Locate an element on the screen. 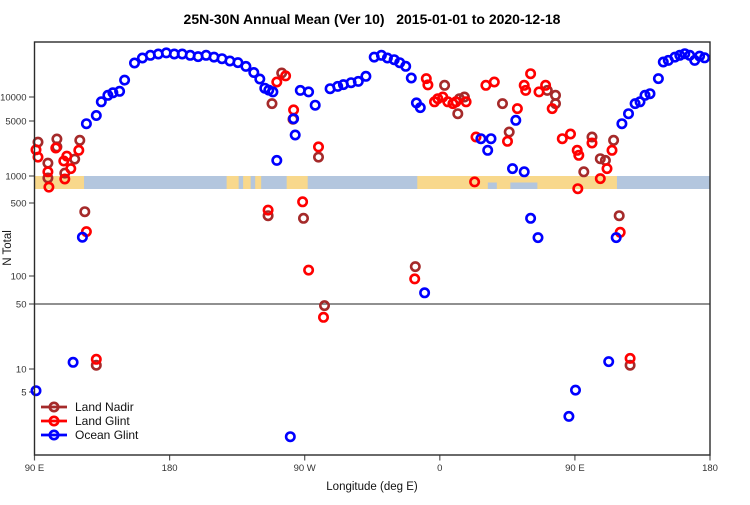  x-axis-title: Longitude (deg E) is located at coordinates (372, 487).